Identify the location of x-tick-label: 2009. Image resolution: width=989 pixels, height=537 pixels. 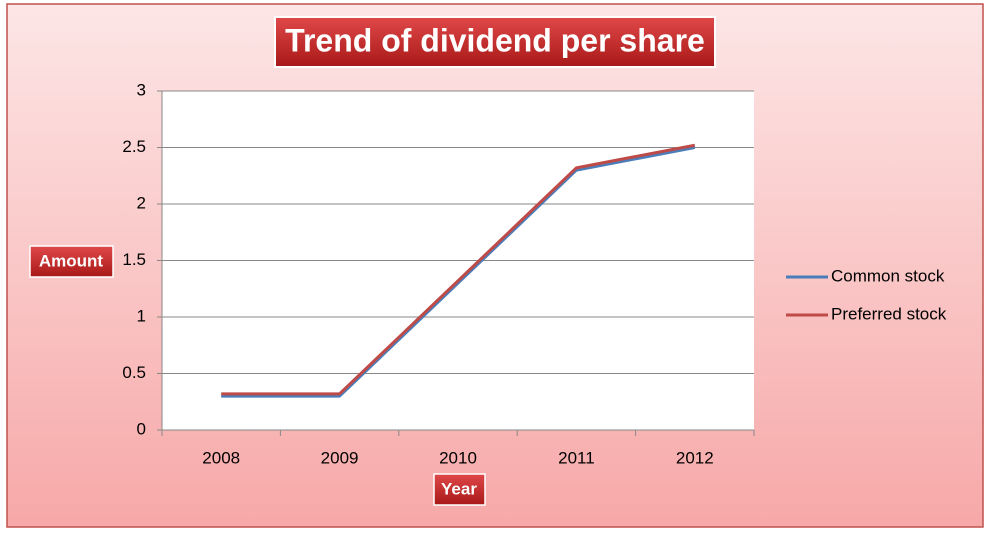
(340, 457).